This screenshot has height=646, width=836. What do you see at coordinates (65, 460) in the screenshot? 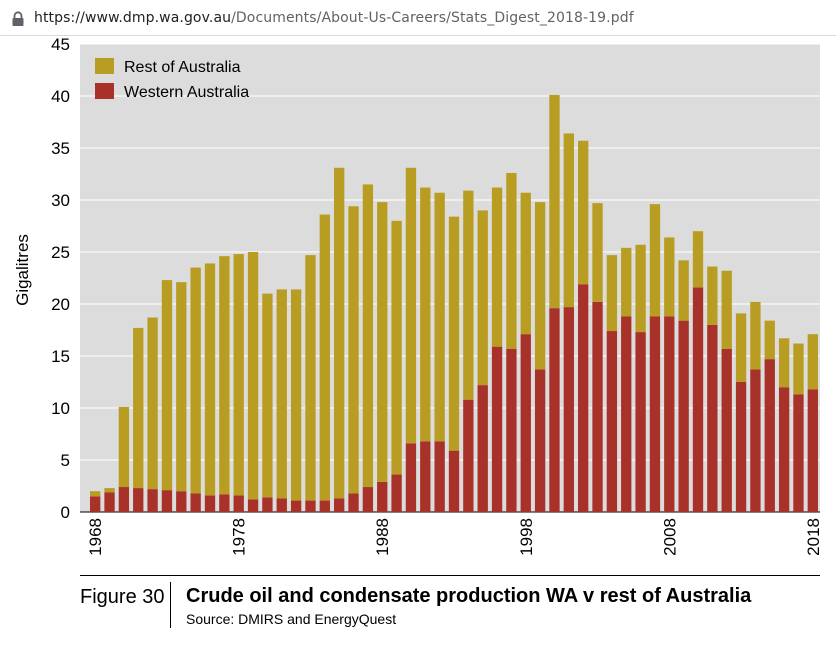
I see `y-tick-label: 5` at bounding box center [65, 460].